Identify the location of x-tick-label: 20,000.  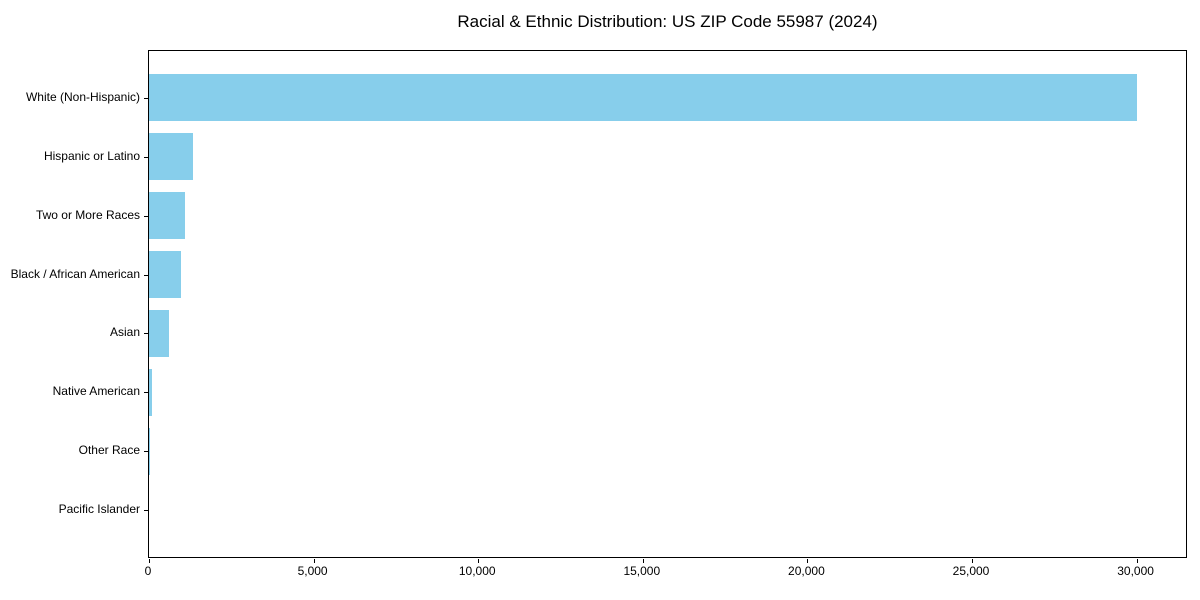
(806, 571).